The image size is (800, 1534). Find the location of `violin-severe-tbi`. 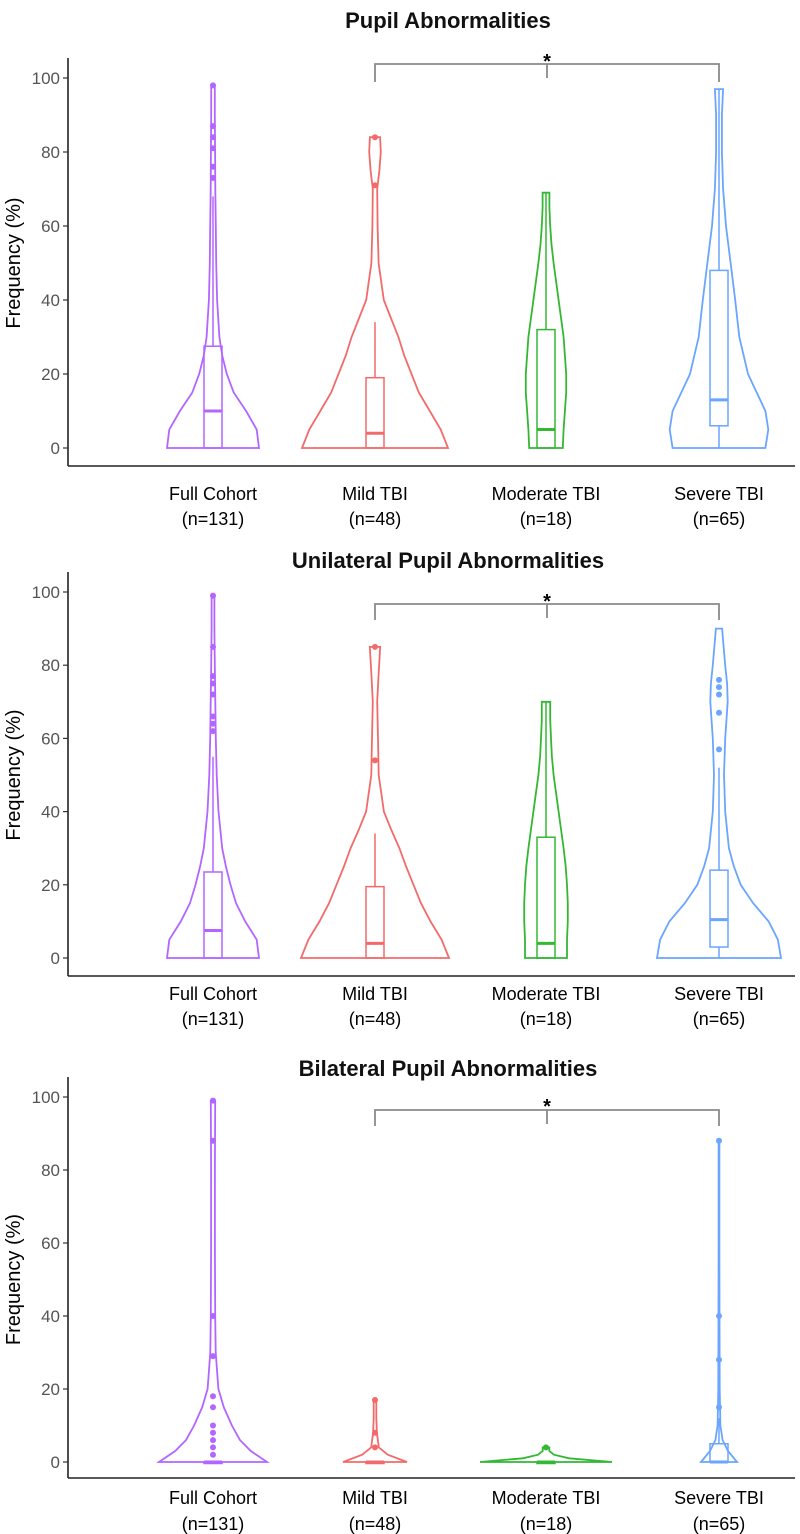

violin-severe-tbi is located at coordinates (719, 268).